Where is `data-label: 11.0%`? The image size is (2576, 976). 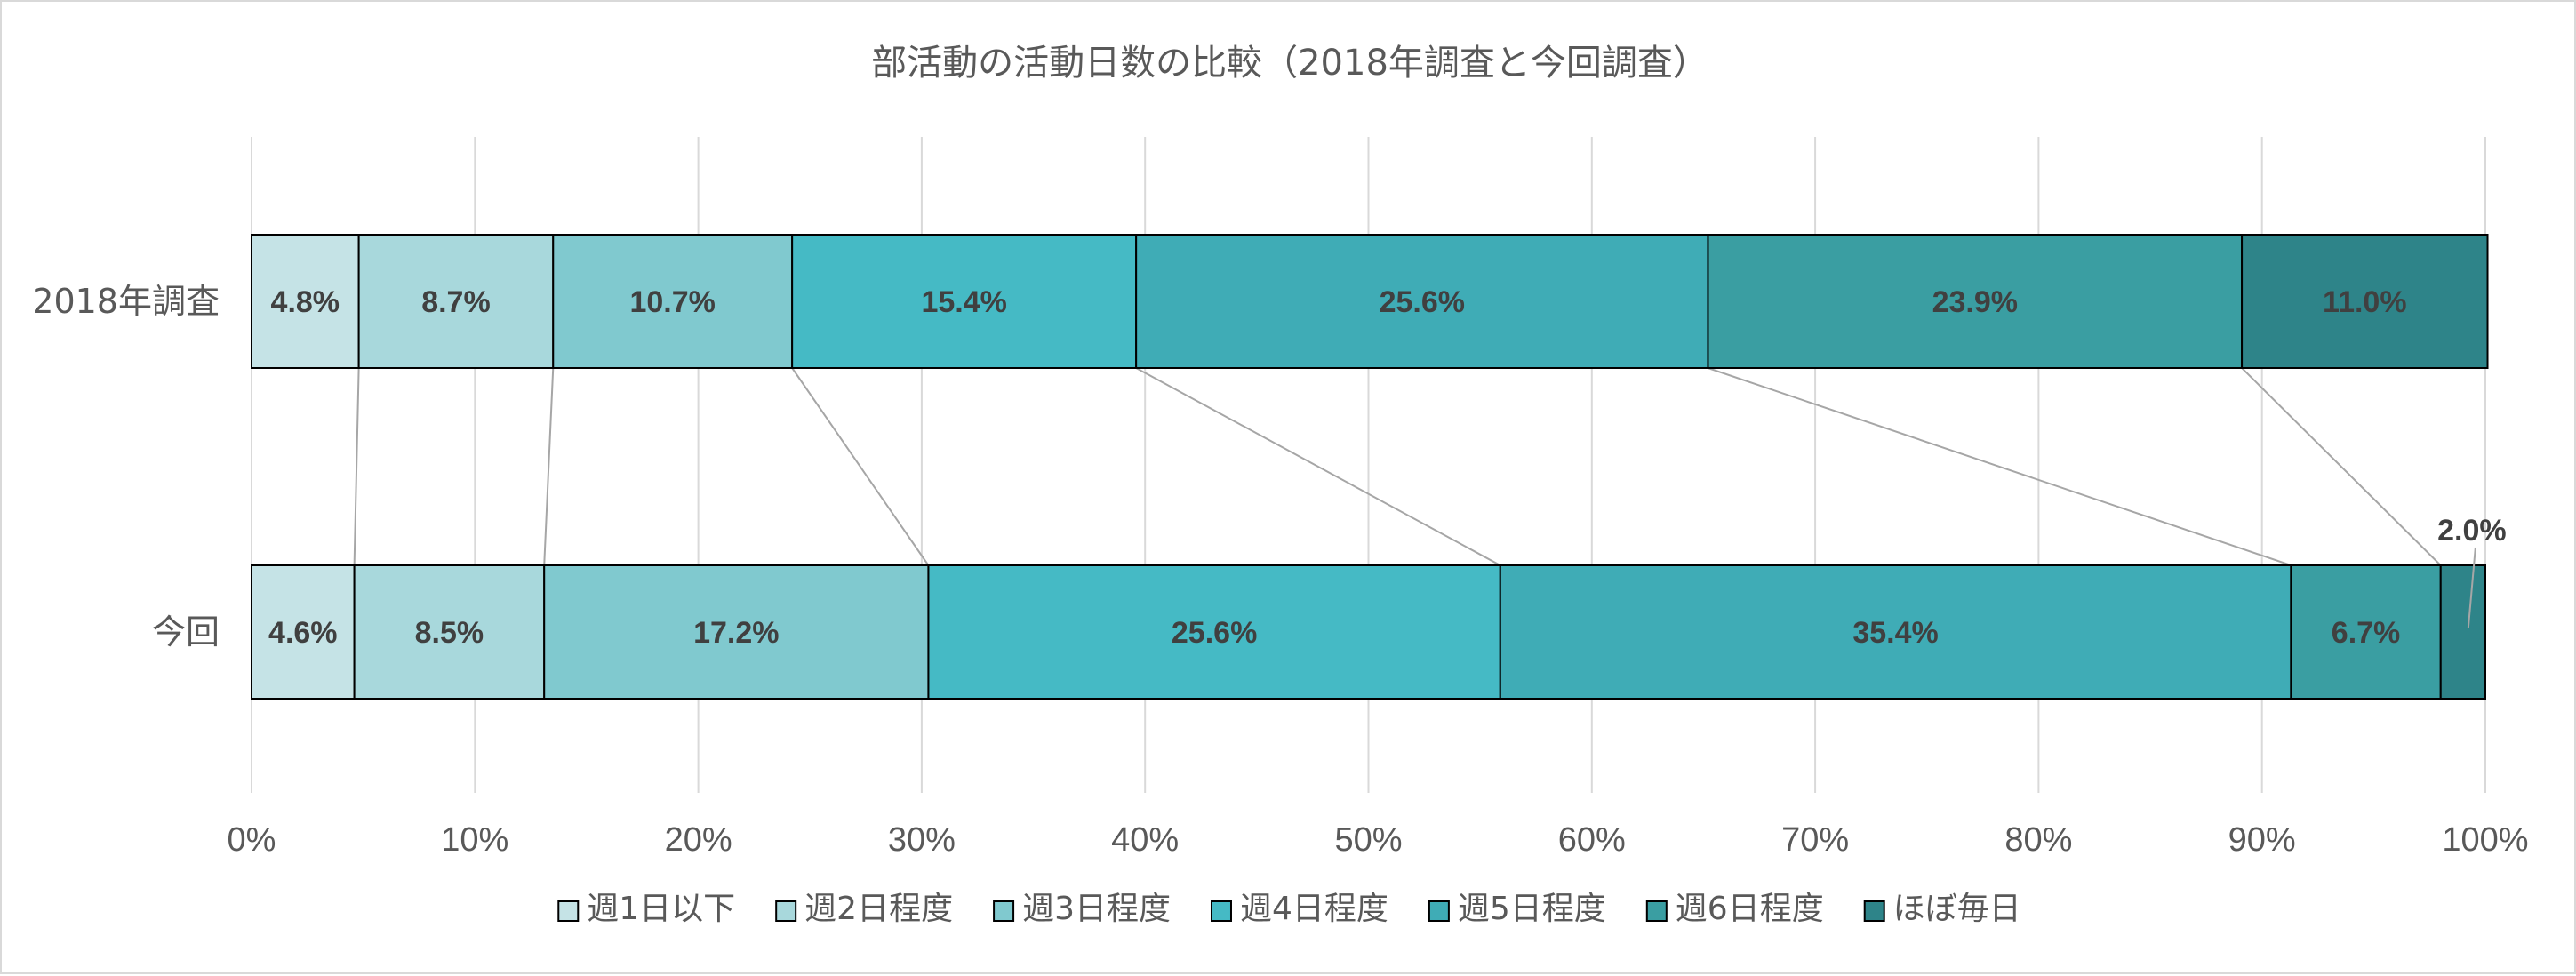 data-label: 11.0% is located at coordinates (2365, 302).